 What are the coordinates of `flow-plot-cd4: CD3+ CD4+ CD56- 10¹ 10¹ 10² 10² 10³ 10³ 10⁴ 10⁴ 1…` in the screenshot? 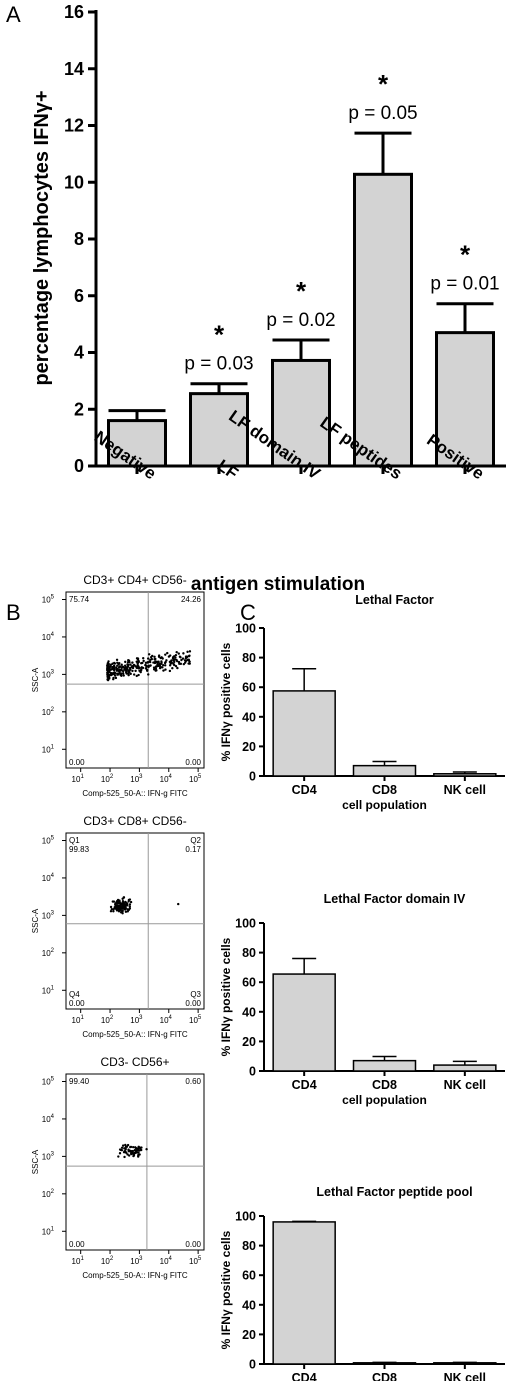 It's located at (118, 685).